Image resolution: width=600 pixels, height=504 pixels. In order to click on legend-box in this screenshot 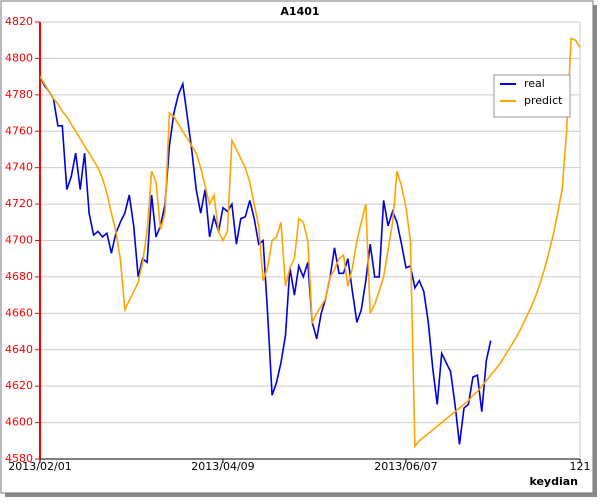, I will do `click(532, 96)`.